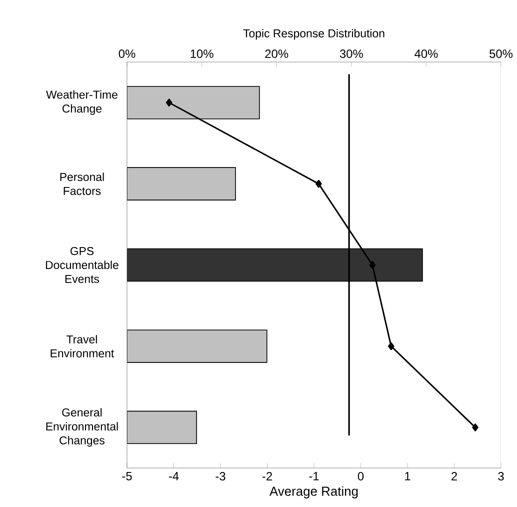 Image resolution: width=517 pixels, height=507 pixels. Describe the element at coordinates (202, 54) in the screenshot. I see `x2-tick-label: 10%` at that location.